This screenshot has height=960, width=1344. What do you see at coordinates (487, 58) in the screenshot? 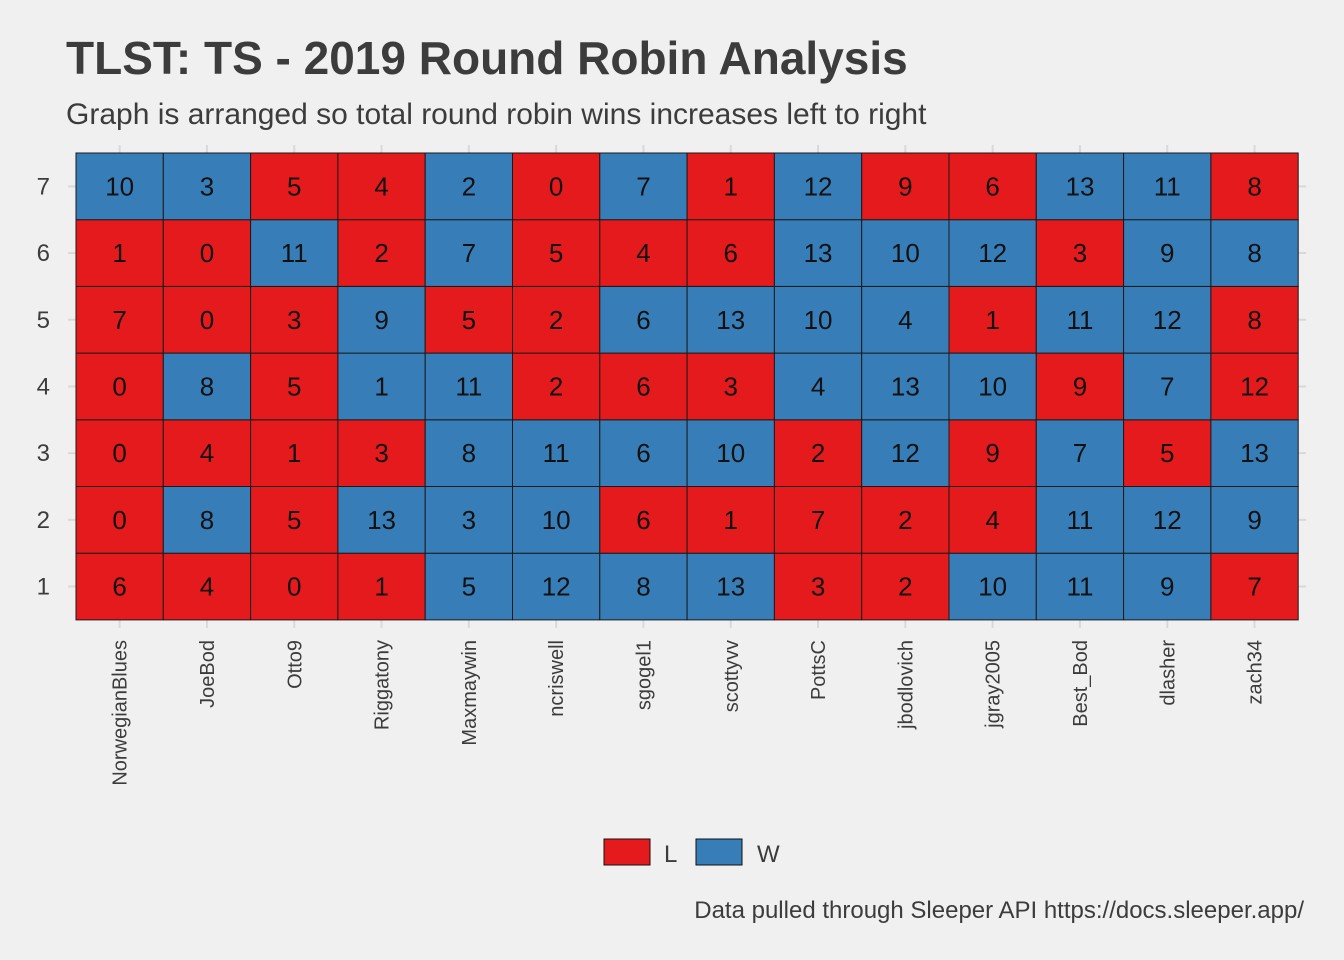
I see `chart-title: TLST: TS - 2019 Round Robin Analysis` at bounding box center [487, 58].